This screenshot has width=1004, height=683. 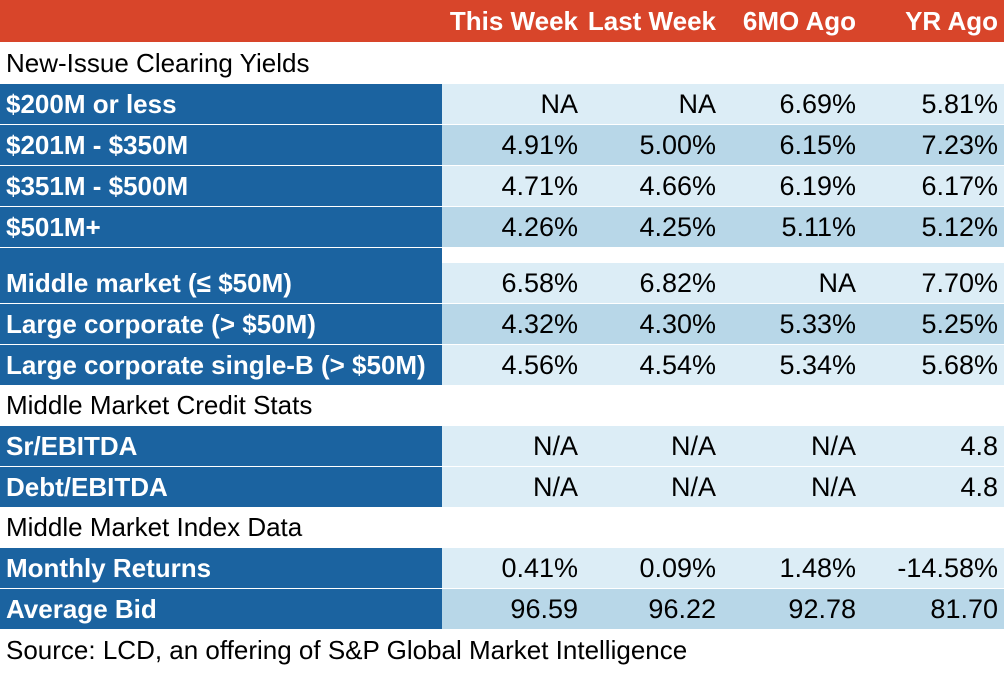 I want to click on row-label: Large corporate single-B (> $50M), so click(x=221, y=365).